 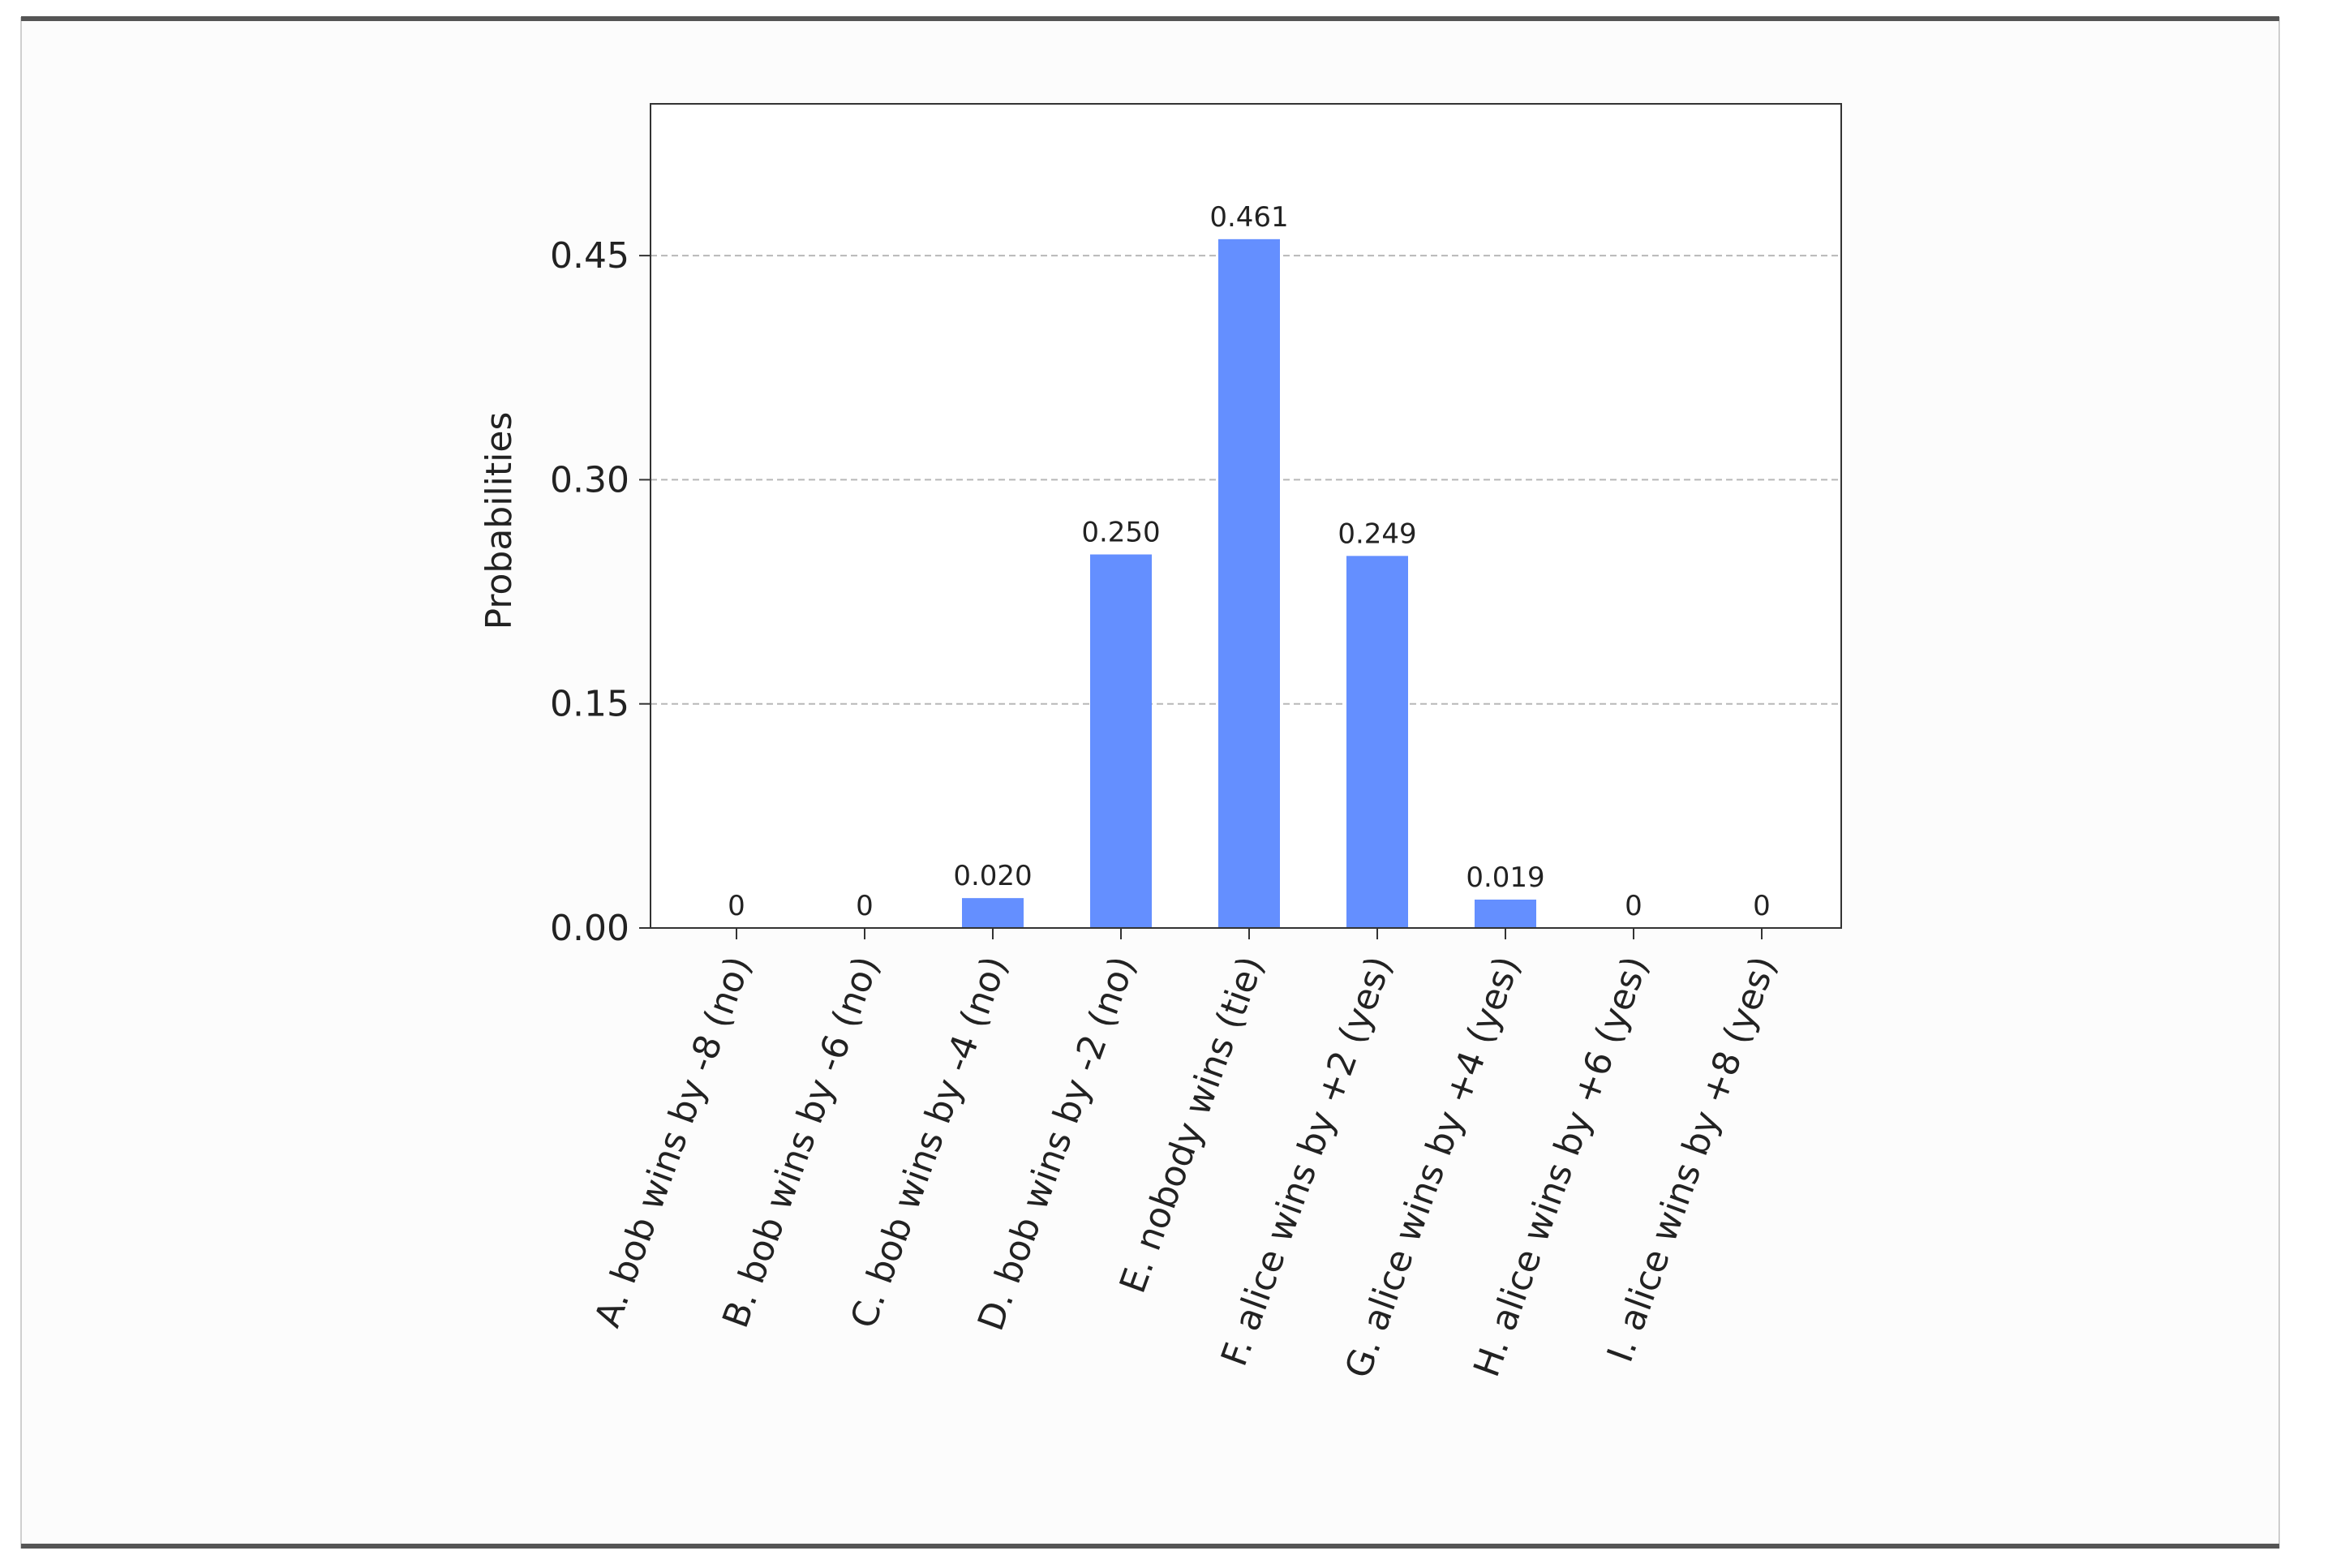 What do you see at coordinates (600, 592) in the screenshot?
I see `y-axis-ticks: 0.00 0.15 0.30 0.45` at bounding box center [600, 592].